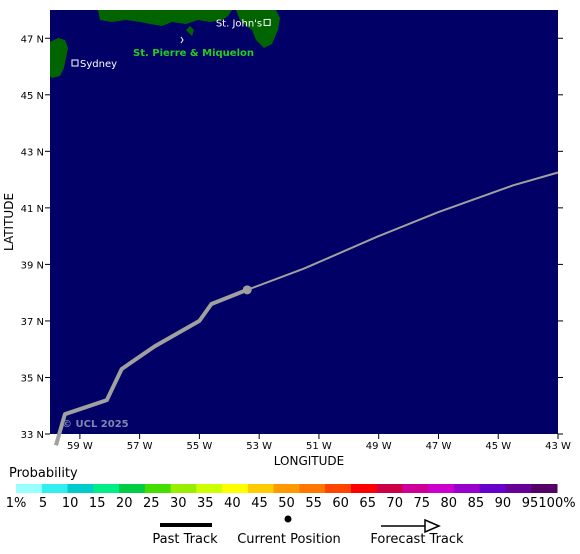 The height and width of the screenshot is (554, 580). What do you see at coordinates (43, 503) in the screenshot?
I see `probability-scale-label: 5` at bounding box center [43, 503].